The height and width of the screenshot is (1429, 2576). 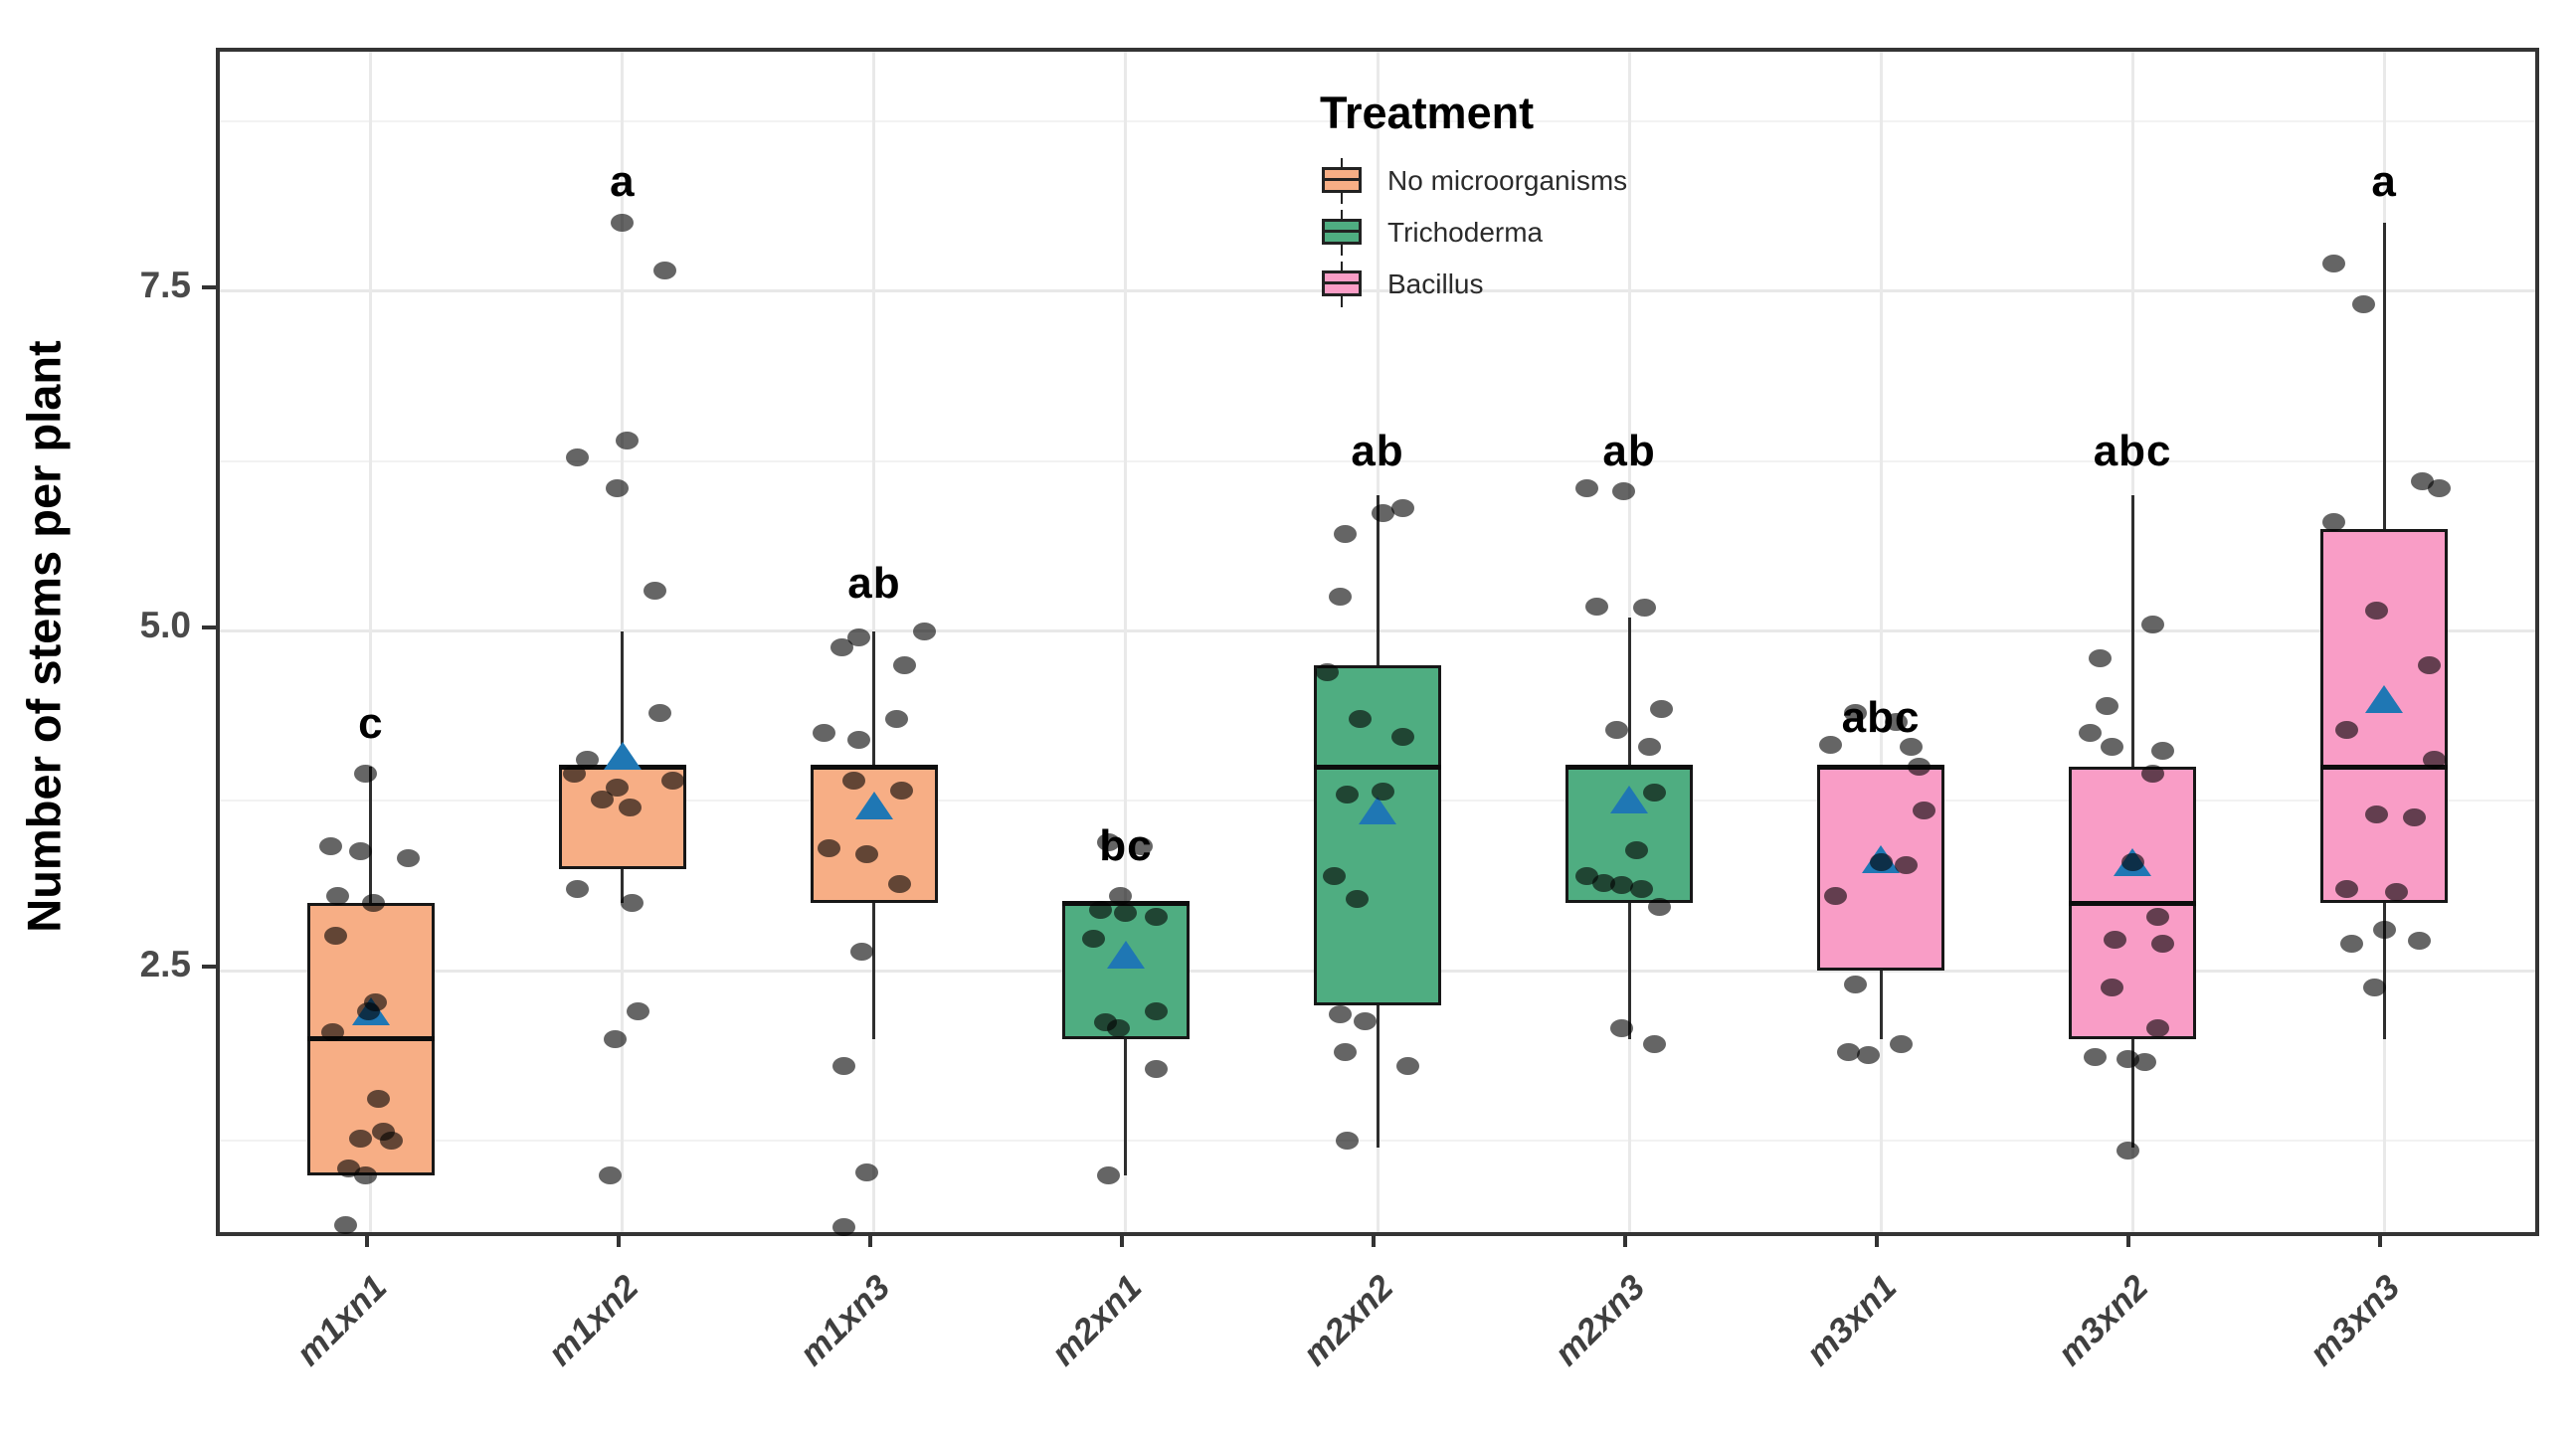 I want to click on x-axis-tick-label: m1xn1, so click(x=341, y=1320).